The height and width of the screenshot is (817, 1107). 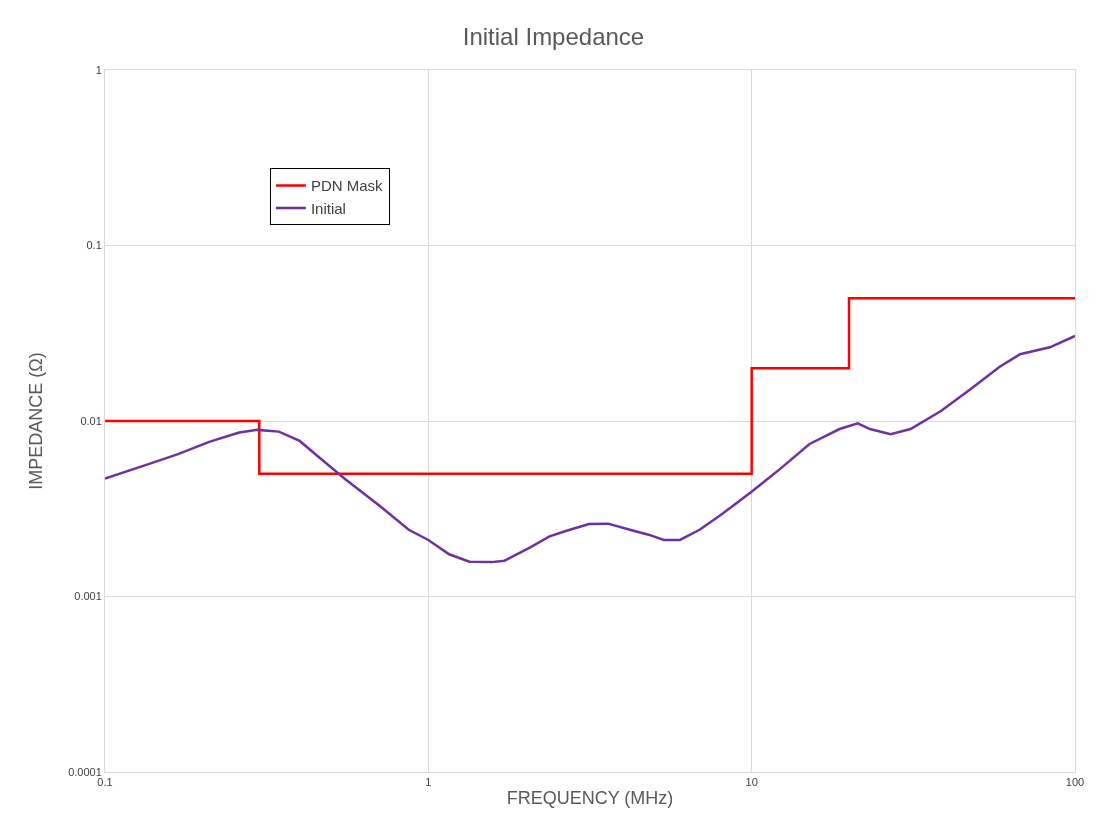 I want to click on x-tick-label: 10, so click(x=751, y=782).